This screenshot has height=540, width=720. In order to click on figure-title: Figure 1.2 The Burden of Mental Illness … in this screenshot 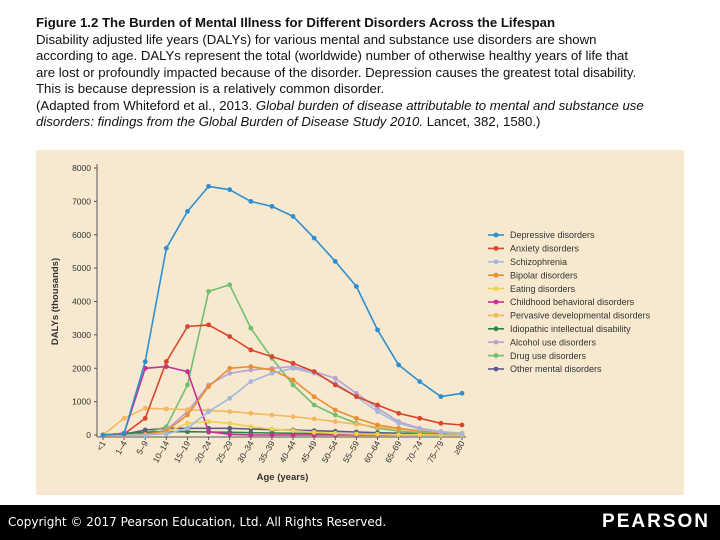, I will do `click(296, 22)`.